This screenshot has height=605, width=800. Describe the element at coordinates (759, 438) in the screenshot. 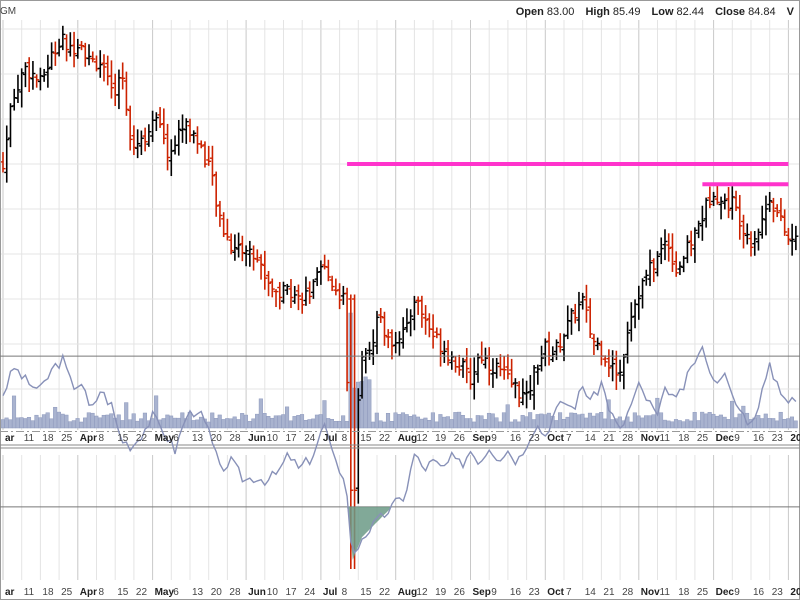

I see `x-tick-label: 16` at that location.